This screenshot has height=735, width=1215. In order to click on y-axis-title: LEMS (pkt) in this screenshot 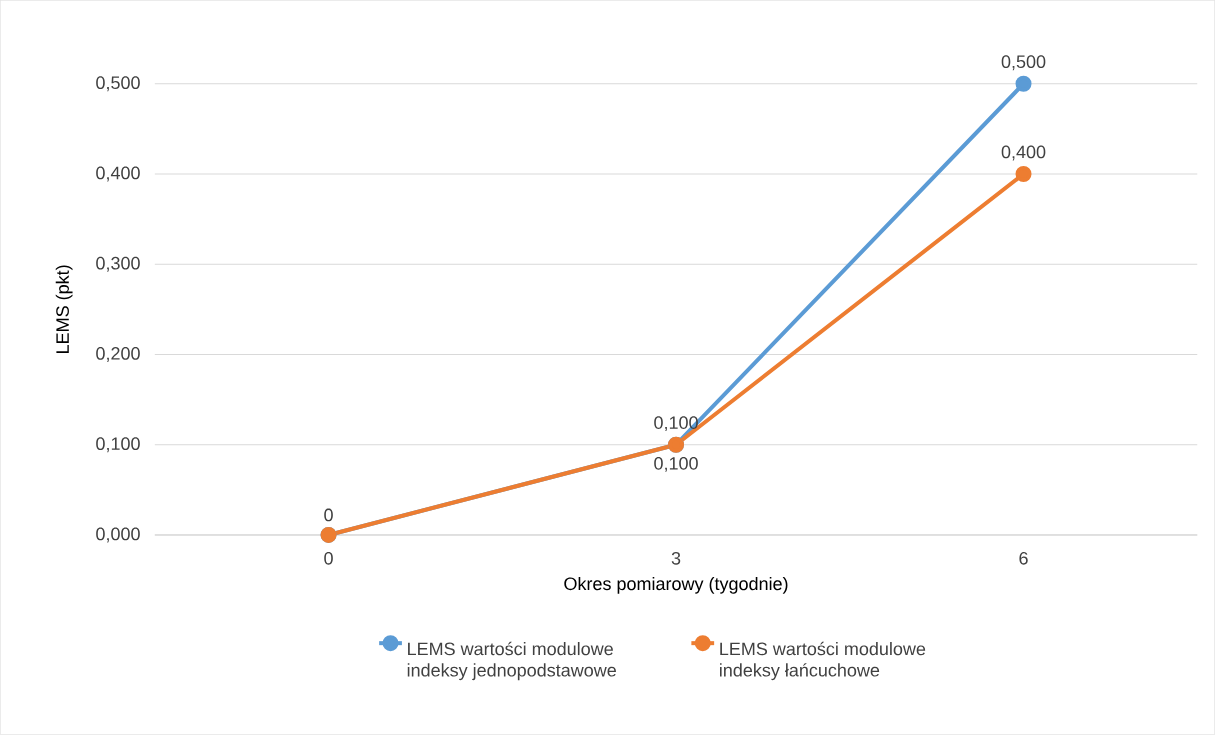, I will do `click(64, 309)`.